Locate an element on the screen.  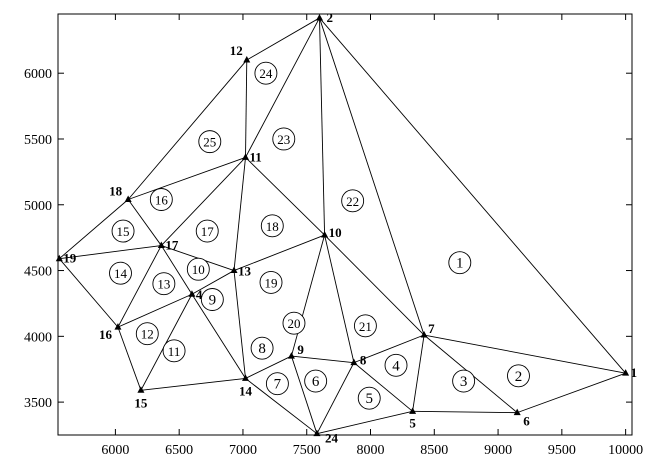
node-2: 2 is located at coordinates (324, 17).